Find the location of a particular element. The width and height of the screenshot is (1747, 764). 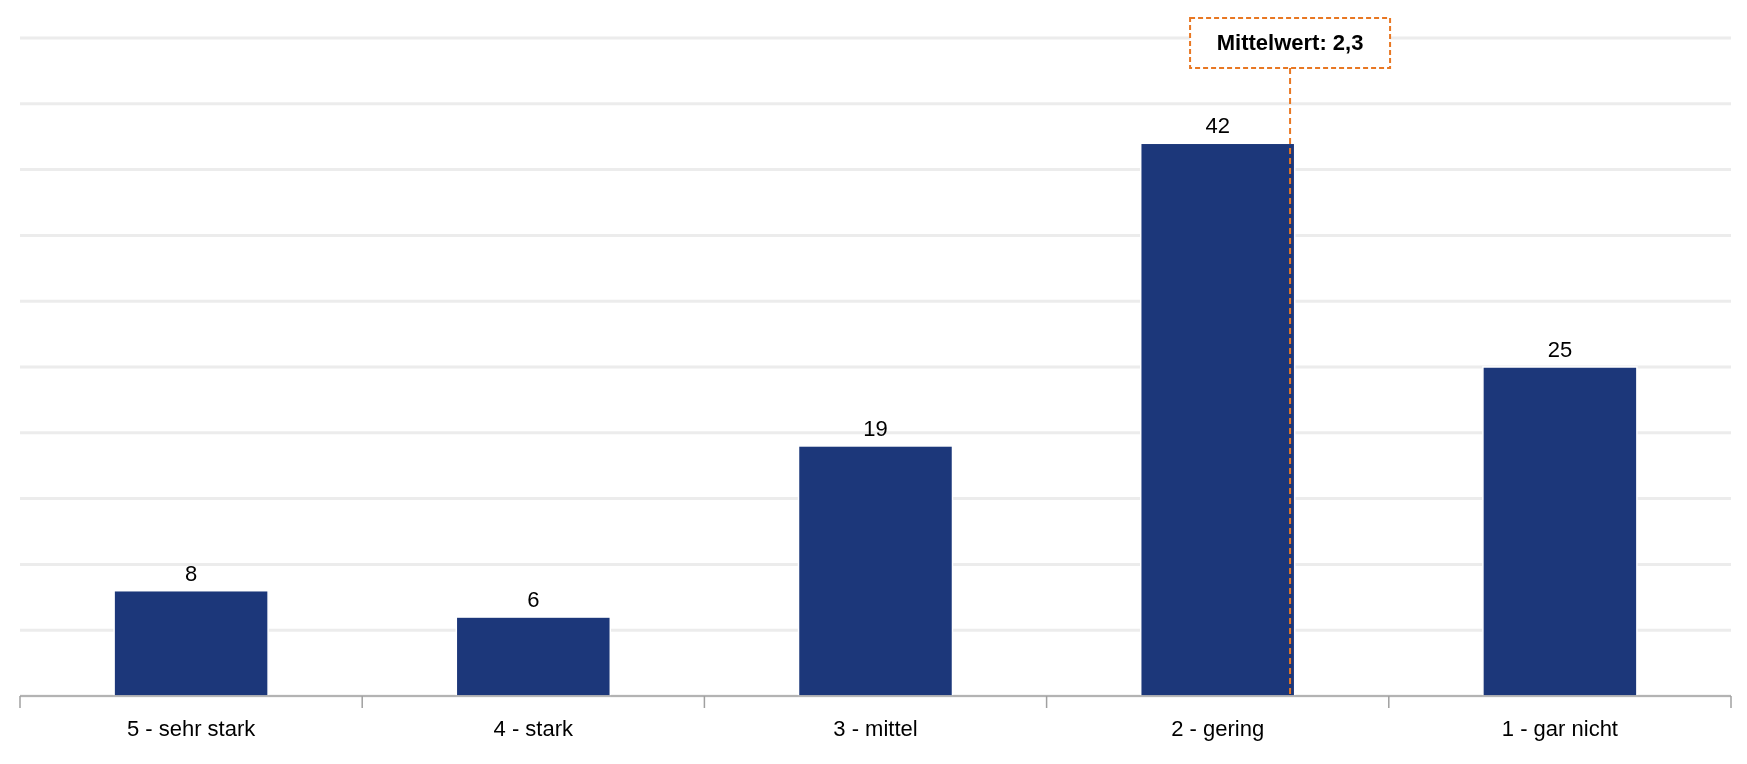

x-tick-label: 5 - sehr stark is located at coordinates (191, 728).